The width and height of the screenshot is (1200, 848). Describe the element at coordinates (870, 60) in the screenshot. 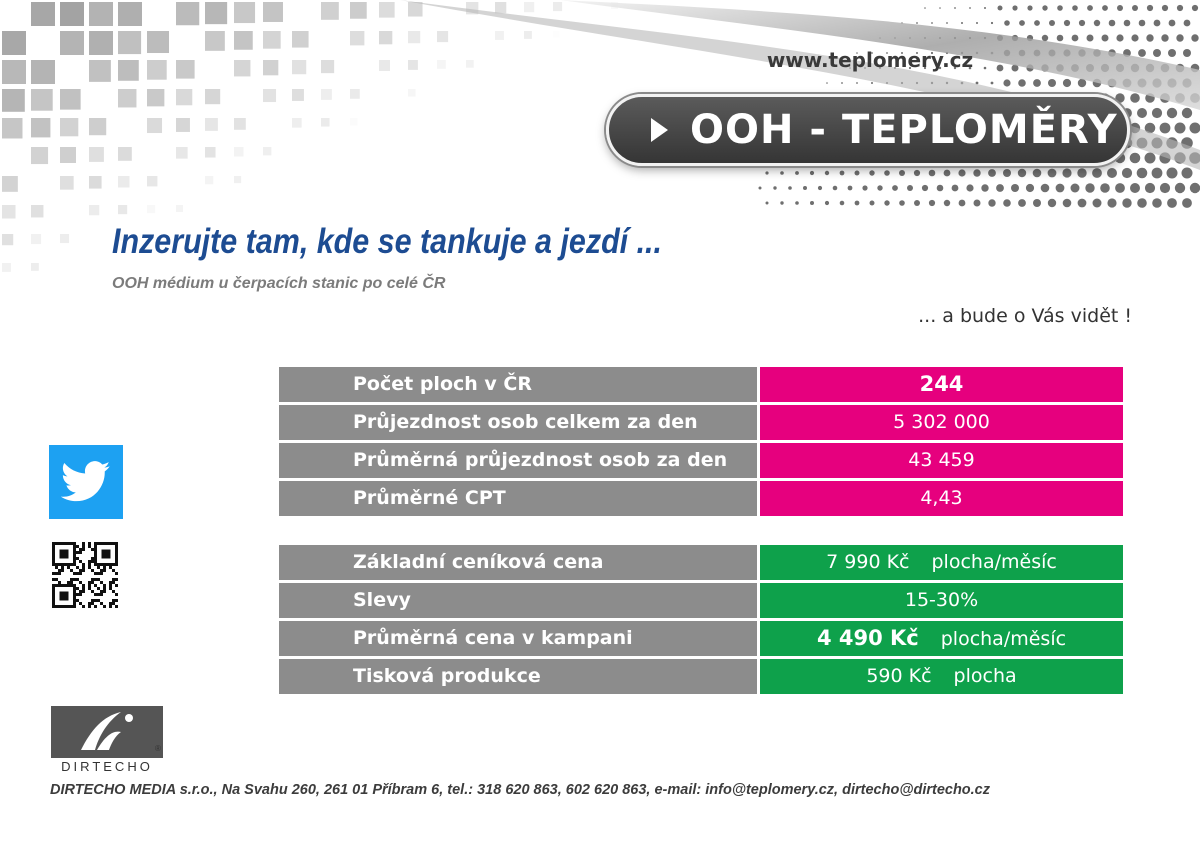

I see `website-url: www.teplomery.cz` at that location.